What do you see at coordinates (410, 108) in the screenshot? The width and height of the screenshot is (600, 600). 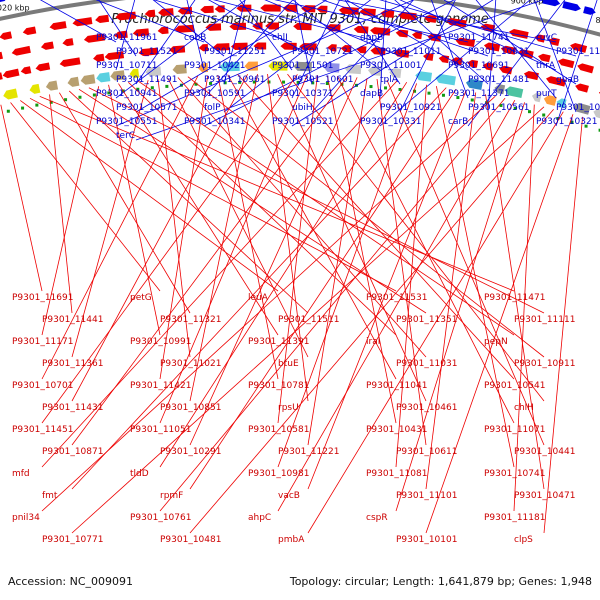 I see `gene-label-forward: P9301_10921` at bounding box center [410, 108].